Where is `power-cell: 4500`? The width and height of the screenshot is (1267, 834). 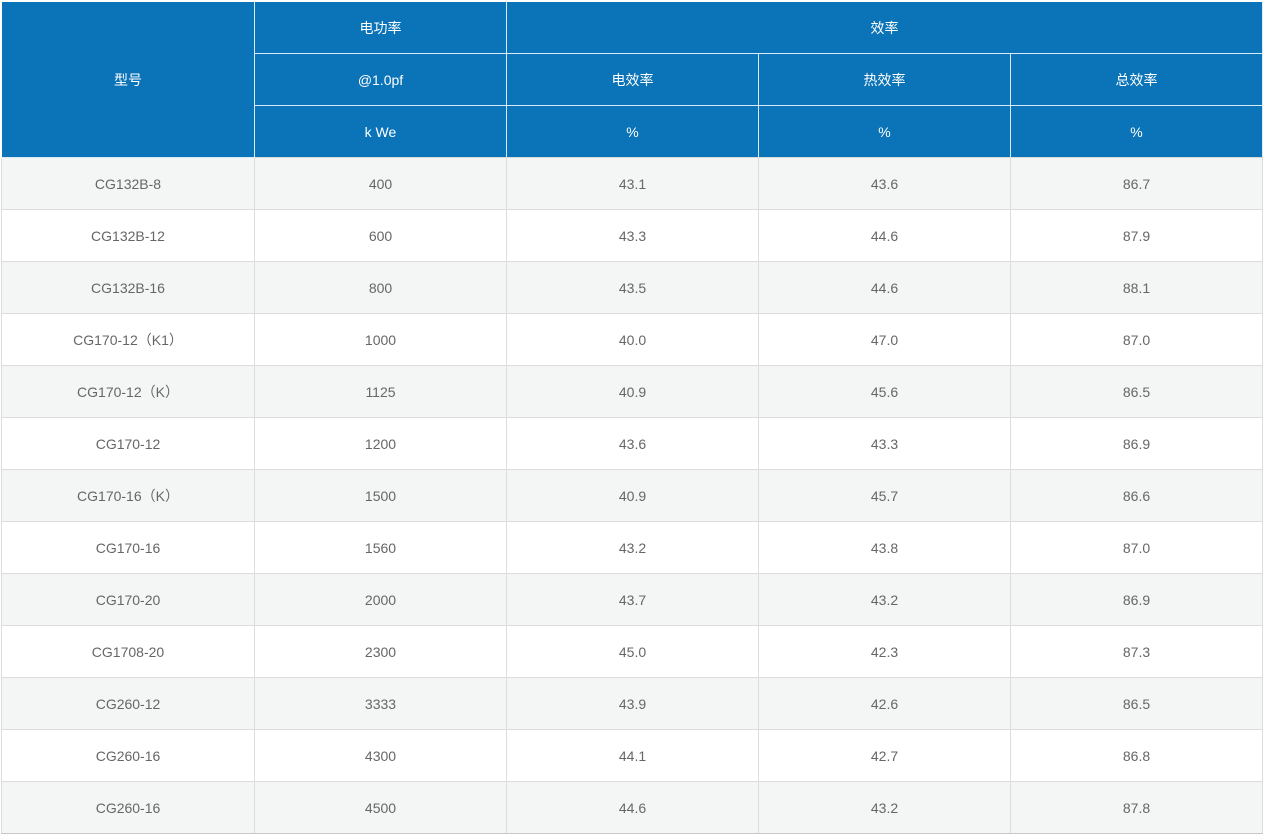 power-cell: 4500 is located at coordinates (380, 807).